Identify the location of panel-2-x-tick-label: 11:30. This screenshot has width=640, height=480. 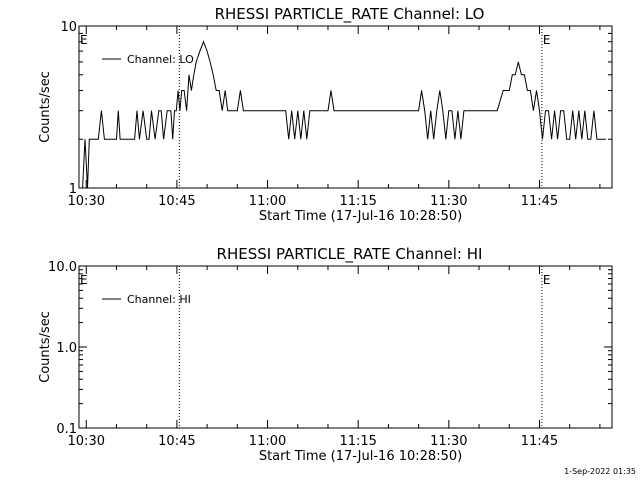
(448, 441).